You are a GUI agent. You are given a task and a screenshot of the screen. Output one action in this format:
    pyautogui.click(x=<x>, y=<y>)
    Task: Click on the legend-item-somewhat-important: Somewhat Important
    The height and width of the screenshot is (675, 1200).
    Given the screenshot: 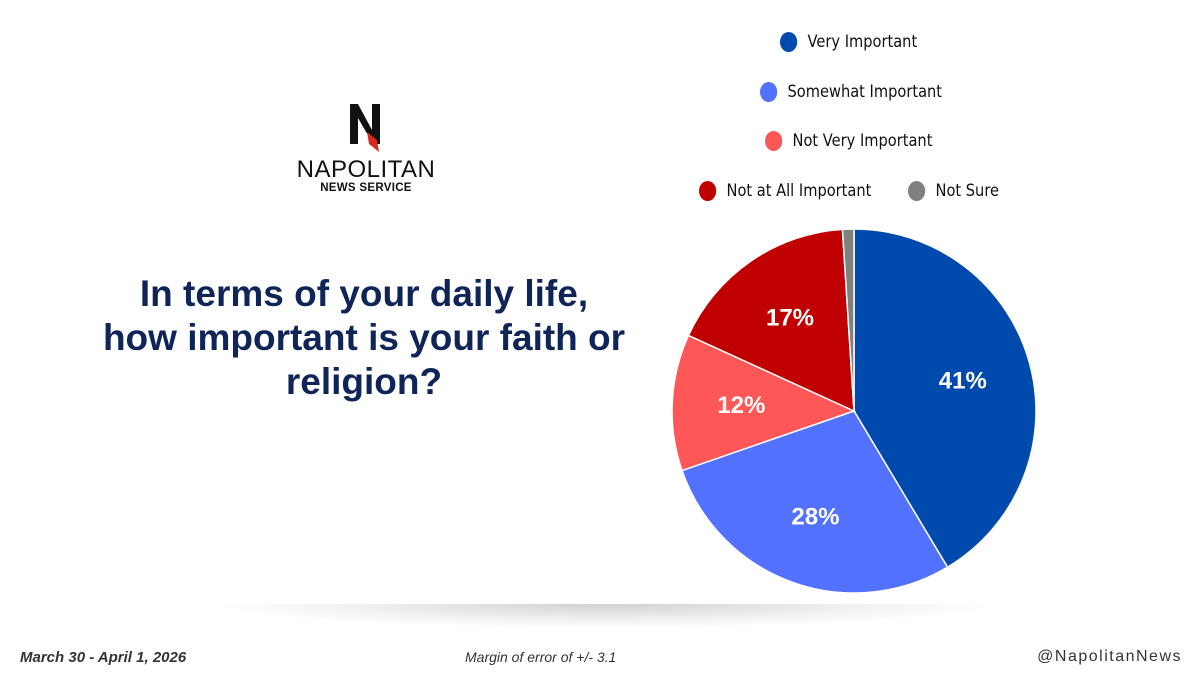 What is the action you would take?
    pyautogui.click(x=851, y=92)
    